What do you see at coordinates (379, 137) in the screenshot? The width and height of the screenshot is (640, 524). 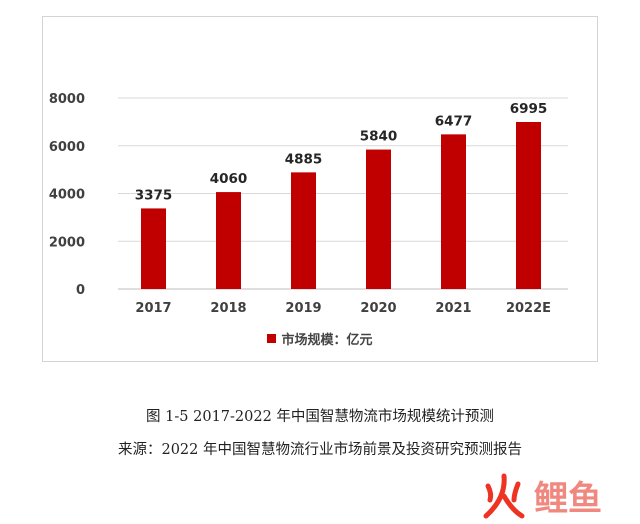 I see `data-label: 5840` at bounding box center [379, 137].